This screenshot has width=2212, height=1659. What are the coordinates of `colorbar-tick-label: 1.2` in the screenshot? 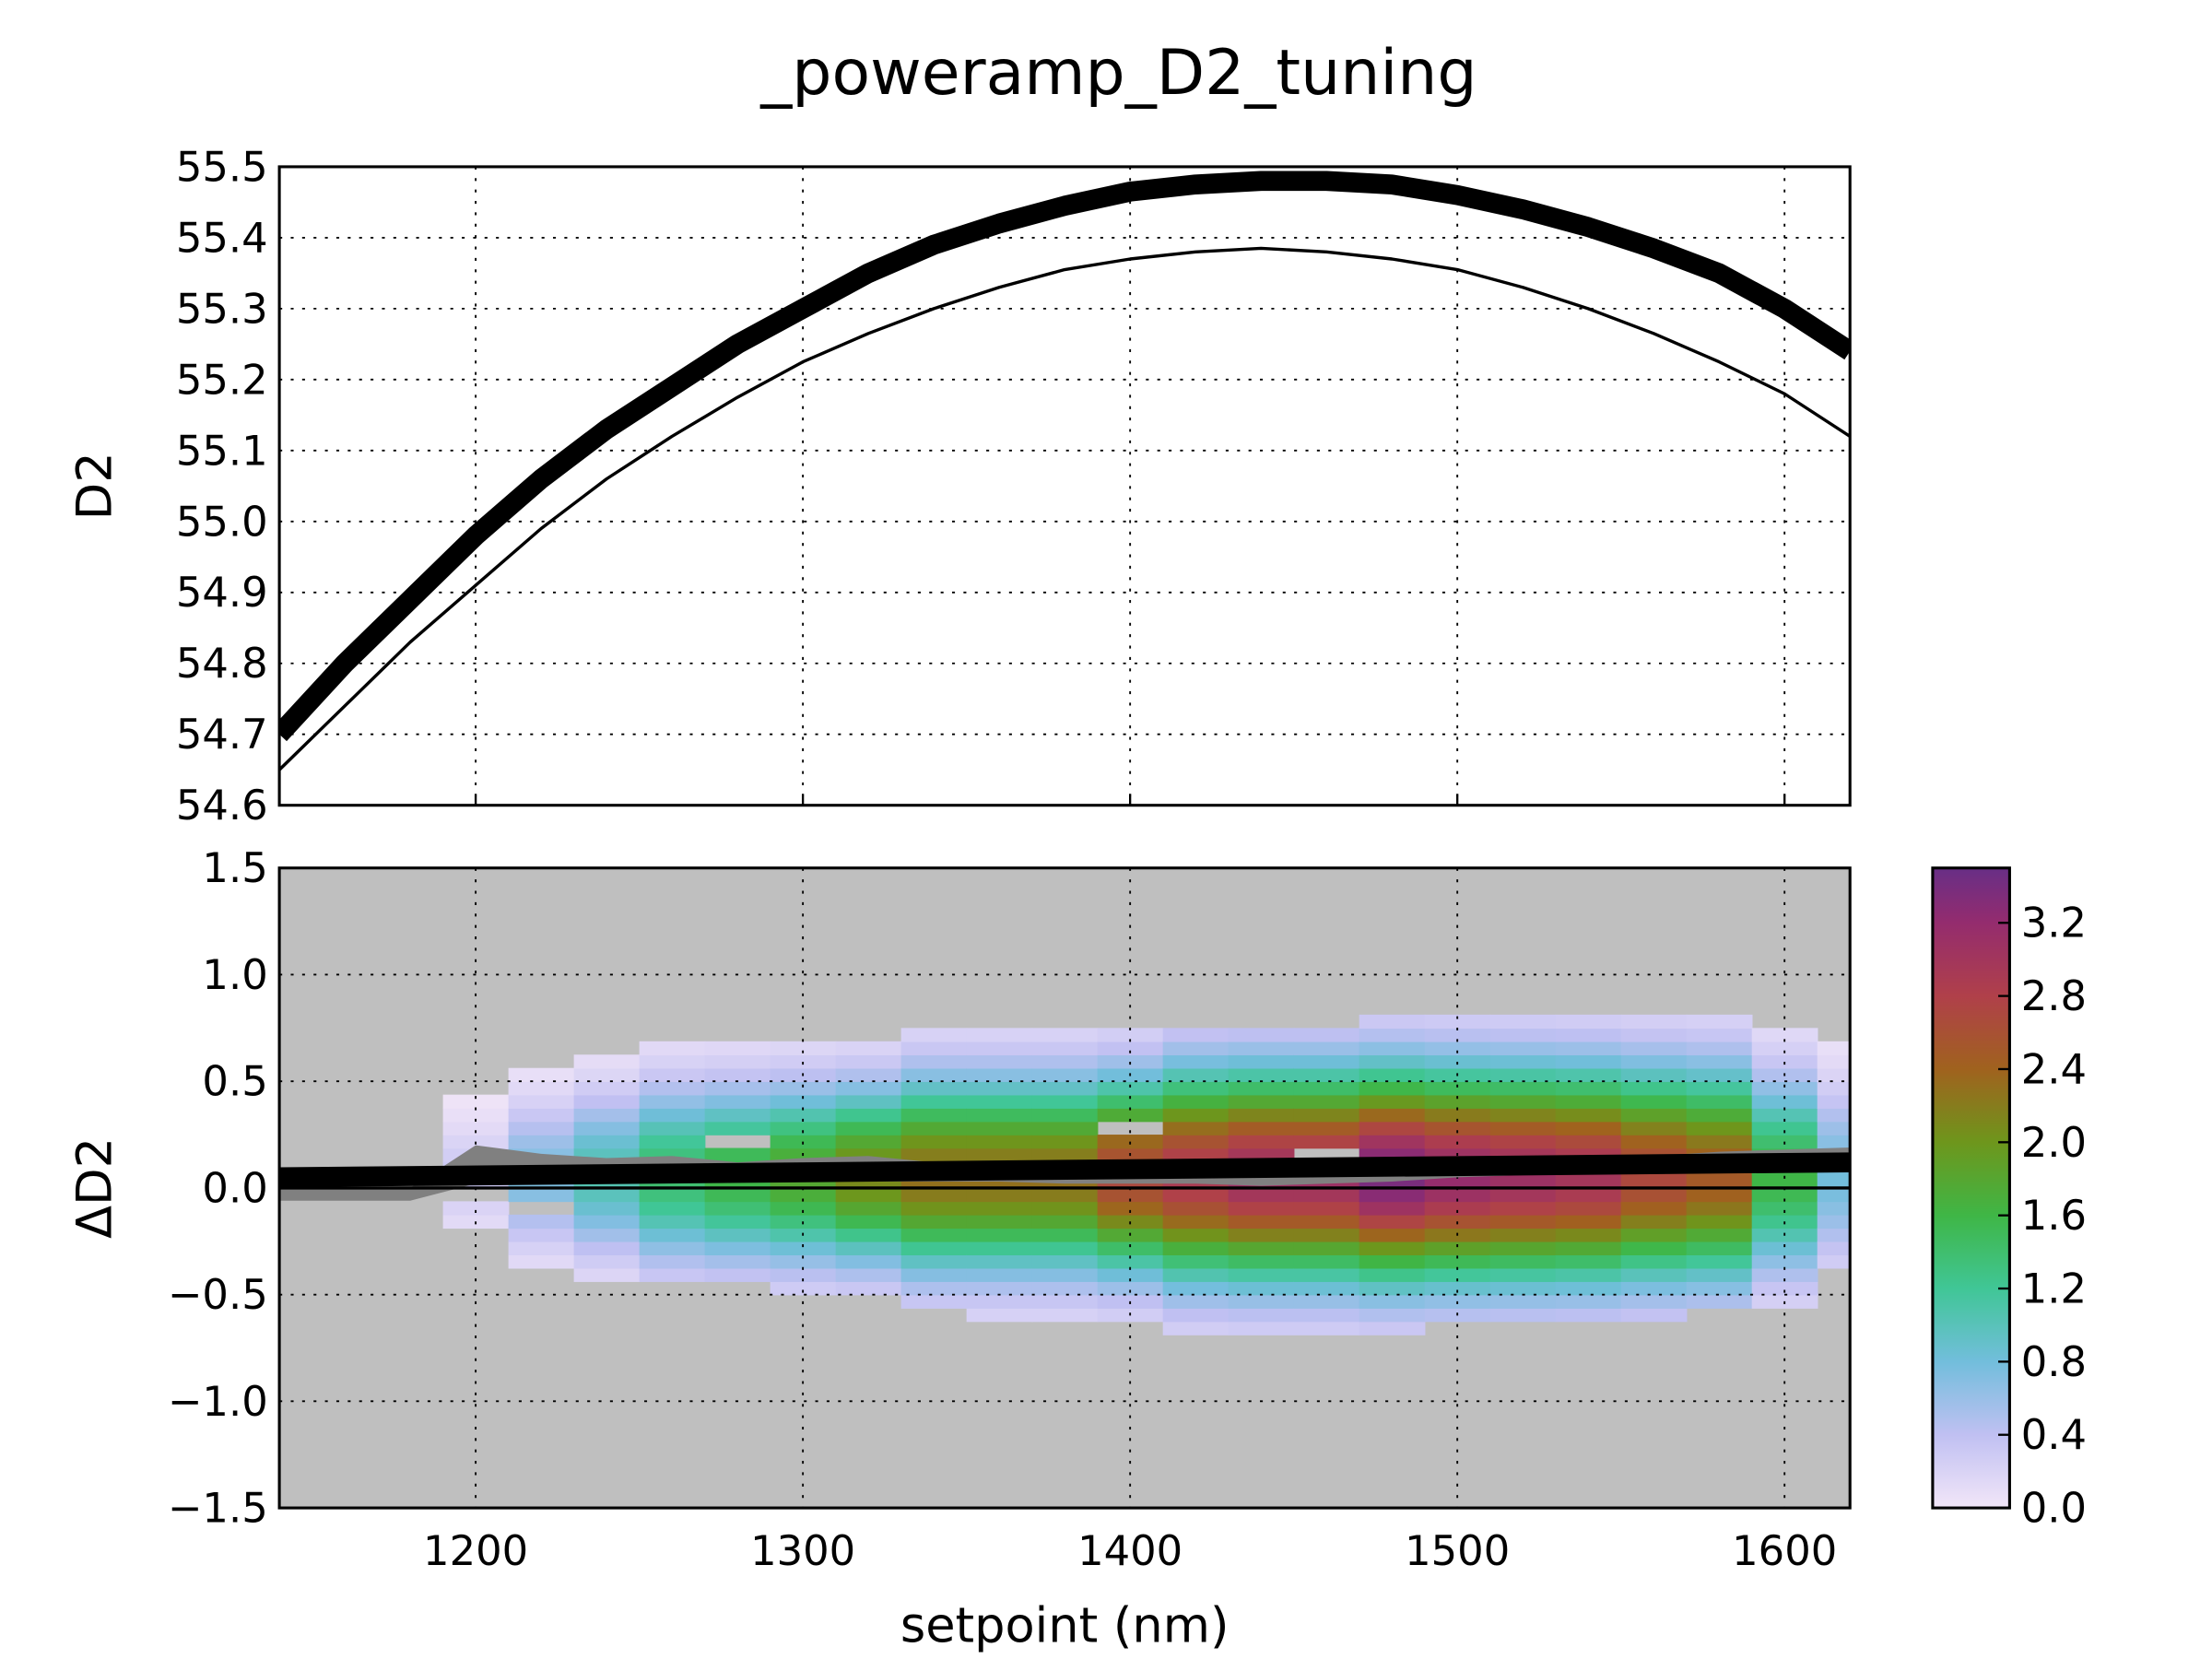 It's located at (2054, 1288).